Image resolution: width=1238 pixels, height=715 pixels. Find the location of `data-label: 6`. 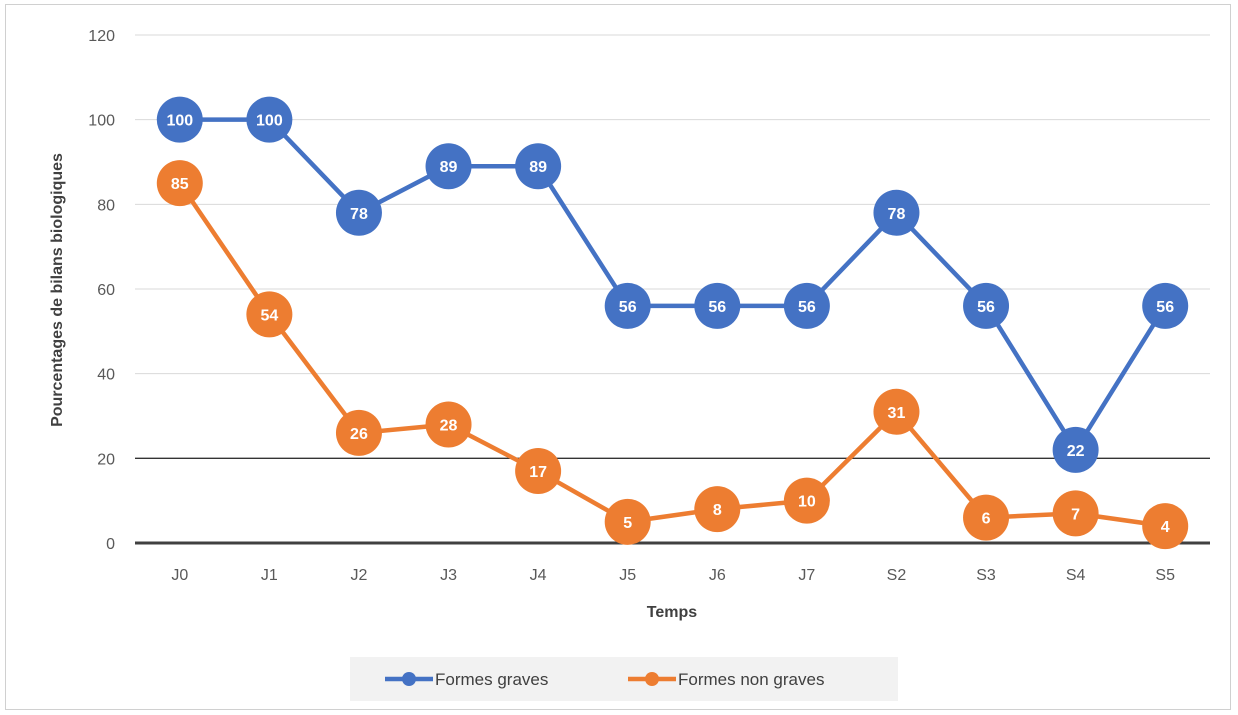

data-label: 6 is located at coordinates (986, 519).